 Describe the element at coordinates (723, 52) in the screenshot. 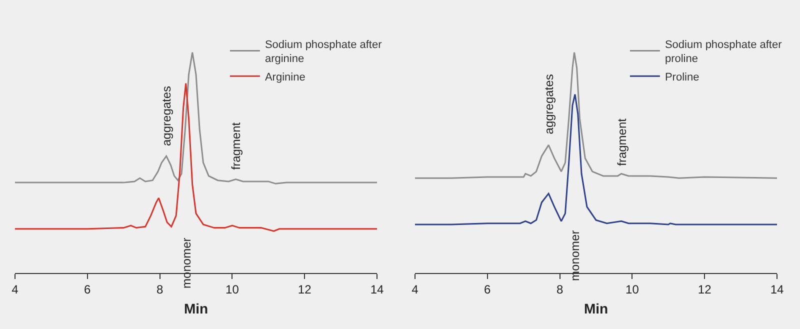

I see `legend-label: Sodium phosphate after proline` at that location.